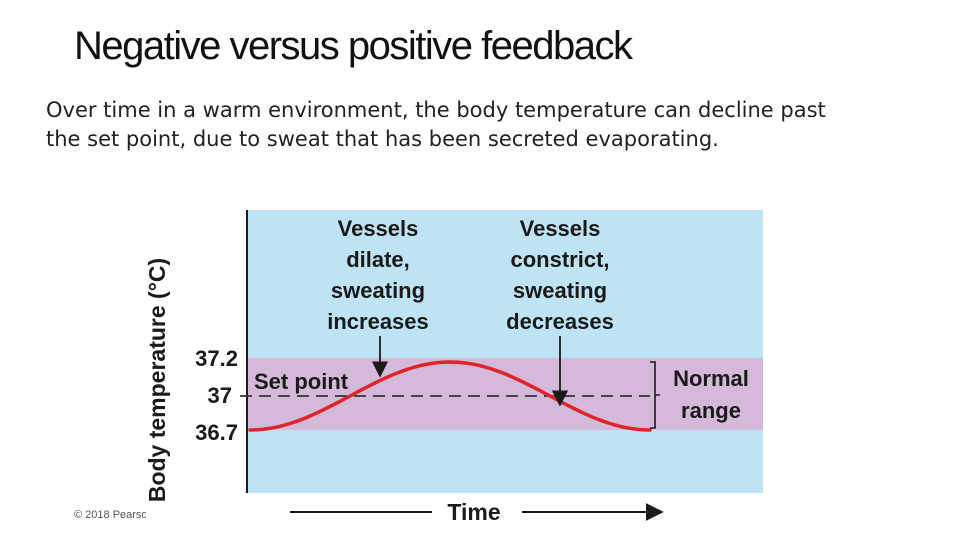  I want to click on annotation-vessels-constrict: Vessels constrict, sweating decreases, so click(560, 275).